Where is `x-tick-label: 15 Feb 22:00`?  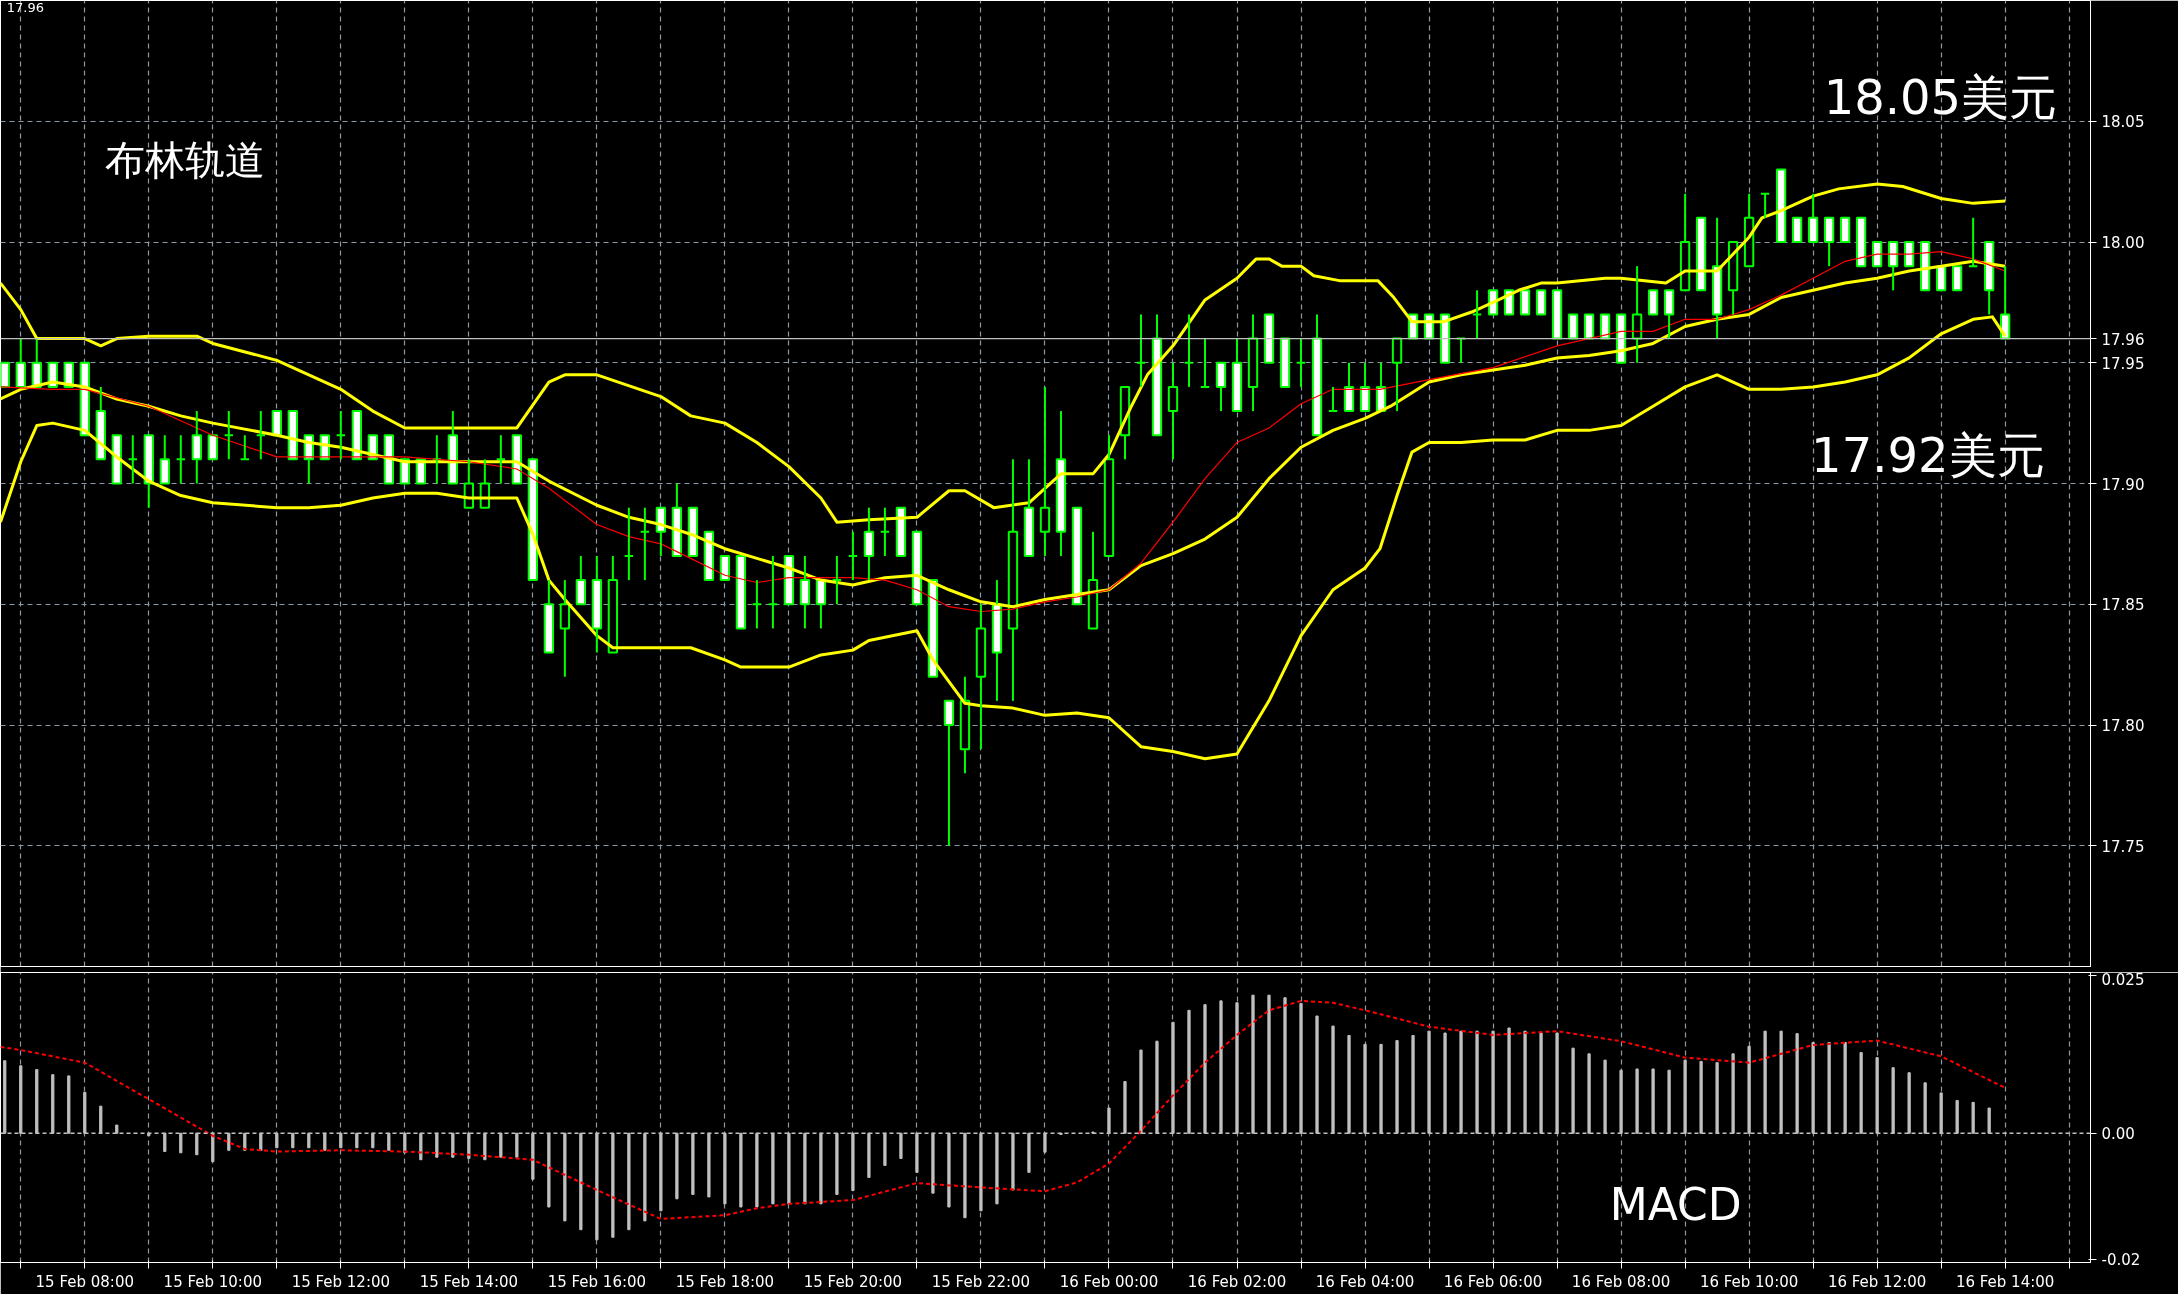
x-tick-label: 15 Feb 22:00 is located at coordinates (981, 1281).